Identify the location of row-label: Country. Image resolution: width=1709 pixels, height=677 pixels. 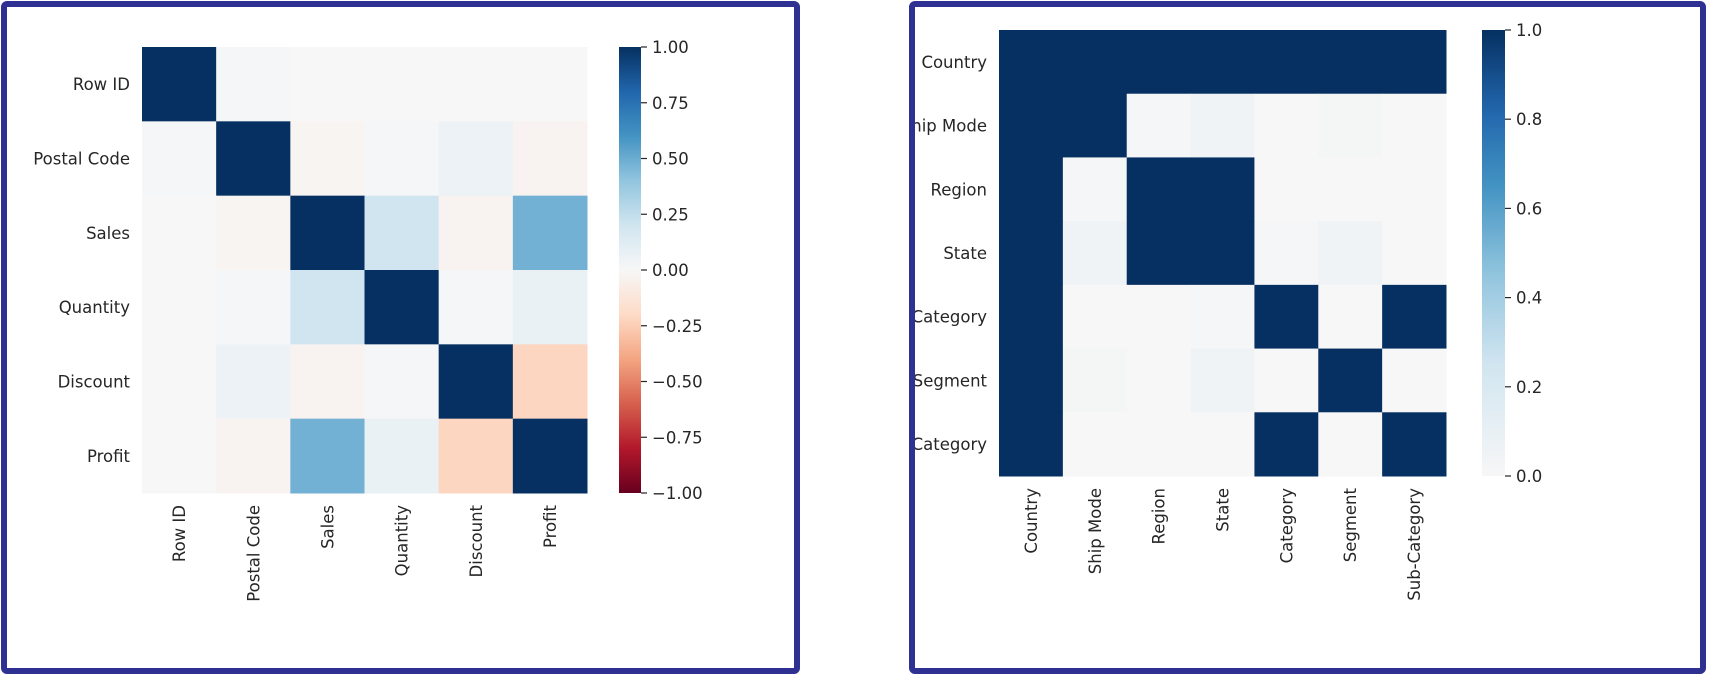
(954, 62).